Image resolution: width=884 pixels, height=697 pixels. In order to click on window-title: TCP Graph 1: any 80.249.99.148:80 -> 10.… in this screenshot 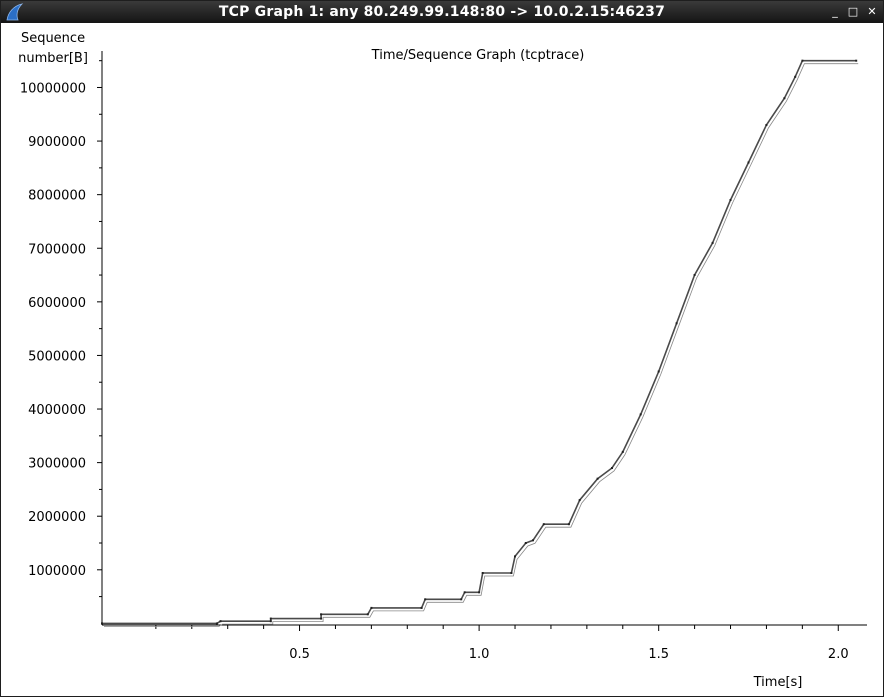, I will do `click(442, 12)`.